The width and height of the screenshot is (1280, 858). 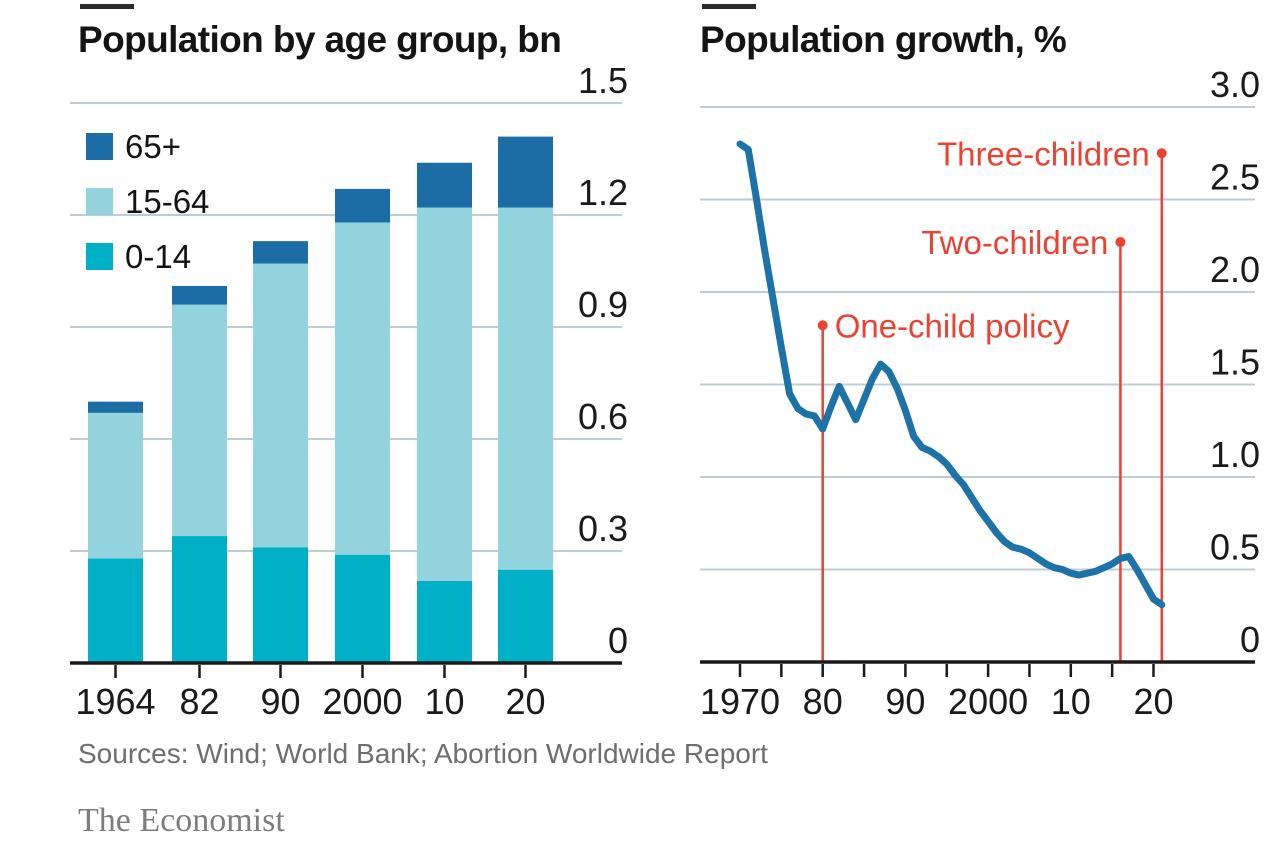 What do you see at coordinates (280, 252) in the screenshot?
I see `bar-segment-65+-90` at bounding box center [280, 252].